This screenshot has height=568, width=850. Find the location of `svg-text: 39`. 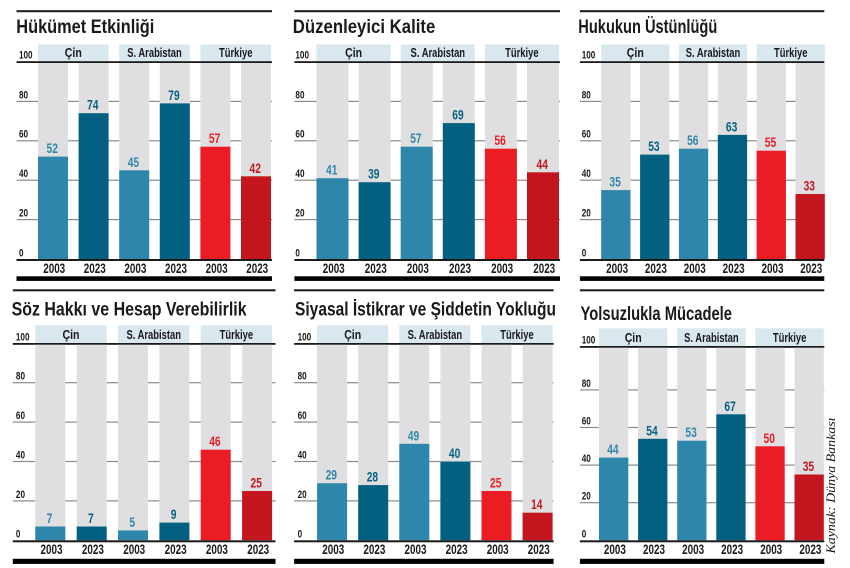

svg-text: 39 is located at coordinates (373, 174).